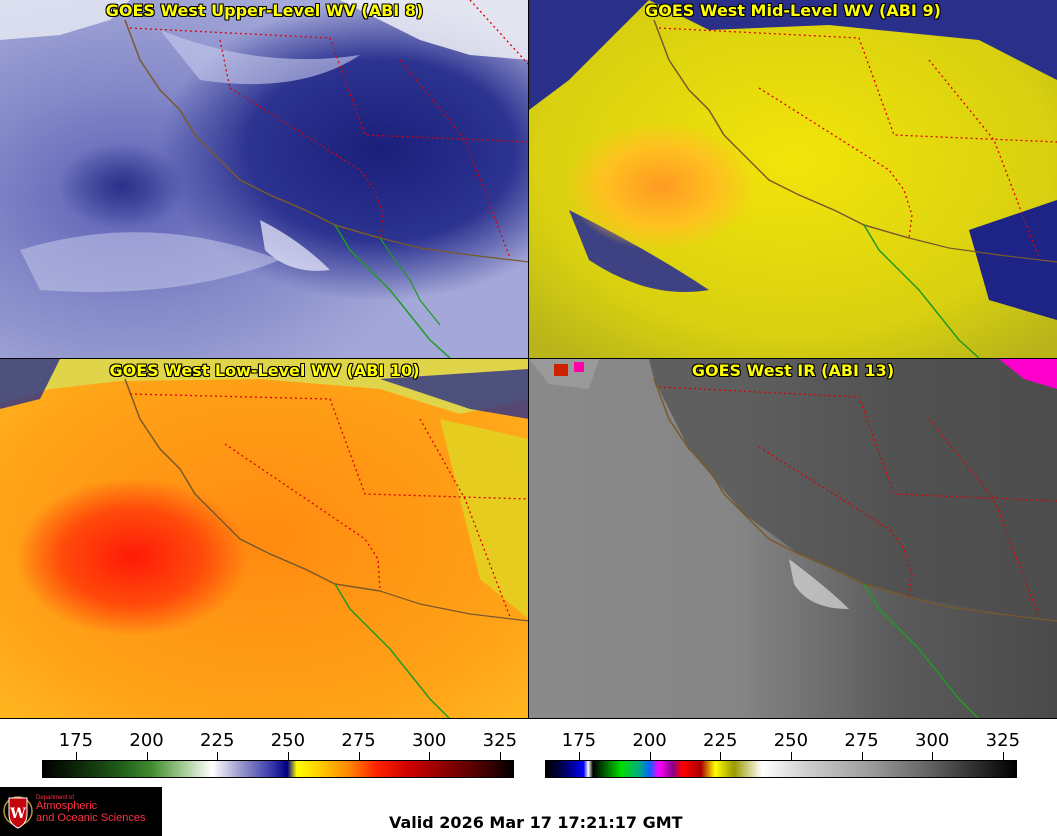 The height and width of the screenshot is (836, 1057). What do you see at coordinates (536, 822) in the screenshot?
I see `valid-time: Valid 2026 Mar 17 17:21:17 GMT` at bounding box center [536, 822].